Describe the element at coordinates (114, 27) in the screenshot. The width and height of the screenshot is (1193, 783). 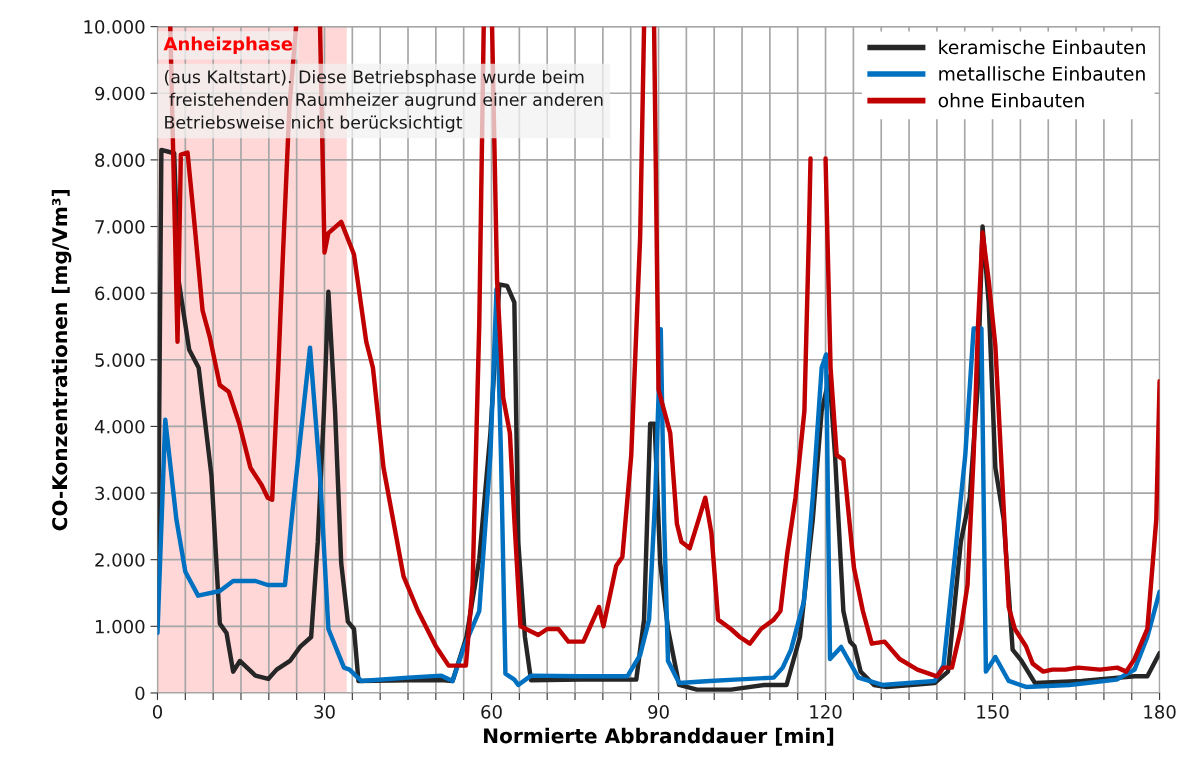
I see `y-tick-label: 10.000` at that location.